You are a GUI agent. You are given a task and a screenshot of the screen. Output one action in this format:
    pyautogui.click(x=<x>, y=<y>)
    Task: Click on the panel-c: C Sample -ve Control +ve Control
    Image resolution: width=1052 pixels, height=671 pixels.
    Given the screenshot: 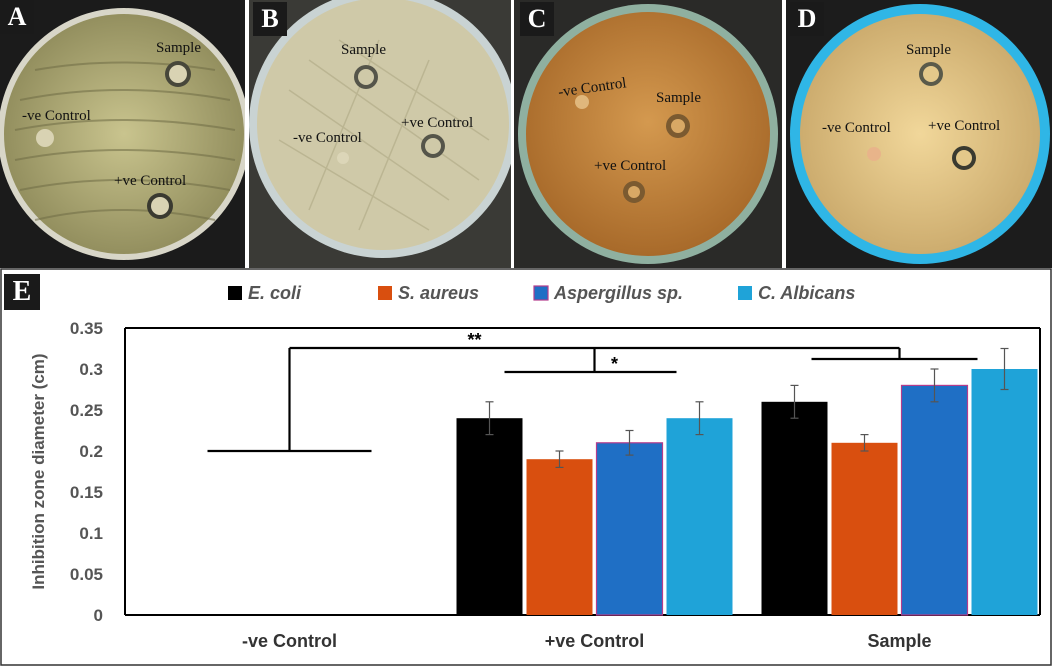 What is the action you would take?
    pyautogui.click(x=648, y=134)
    